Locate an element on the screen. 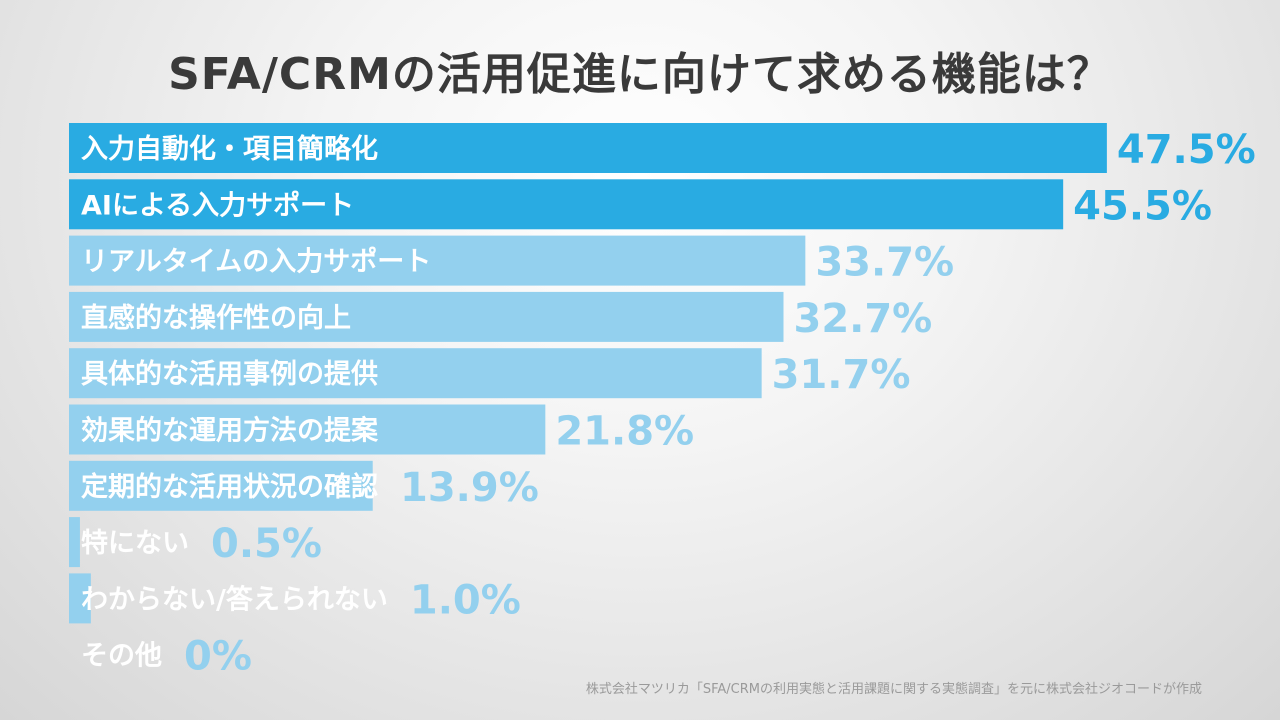  category-label-8: わからない/答えられない is located at coordinates (234, 599).